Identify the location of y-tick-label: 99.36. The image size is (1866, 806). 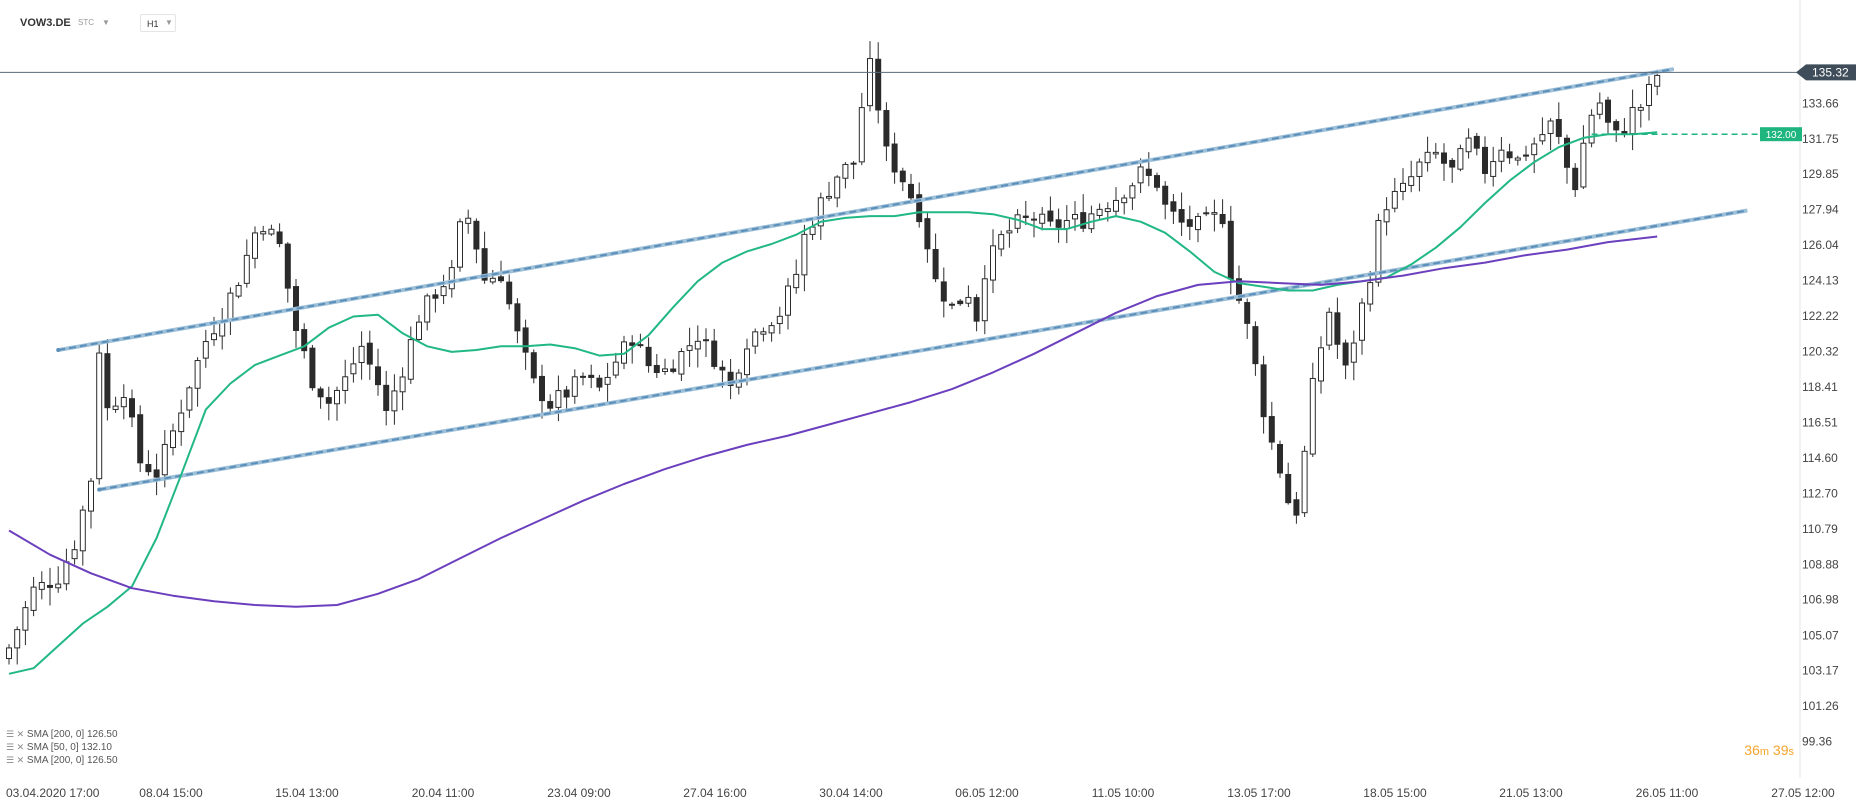
(1817, 742).